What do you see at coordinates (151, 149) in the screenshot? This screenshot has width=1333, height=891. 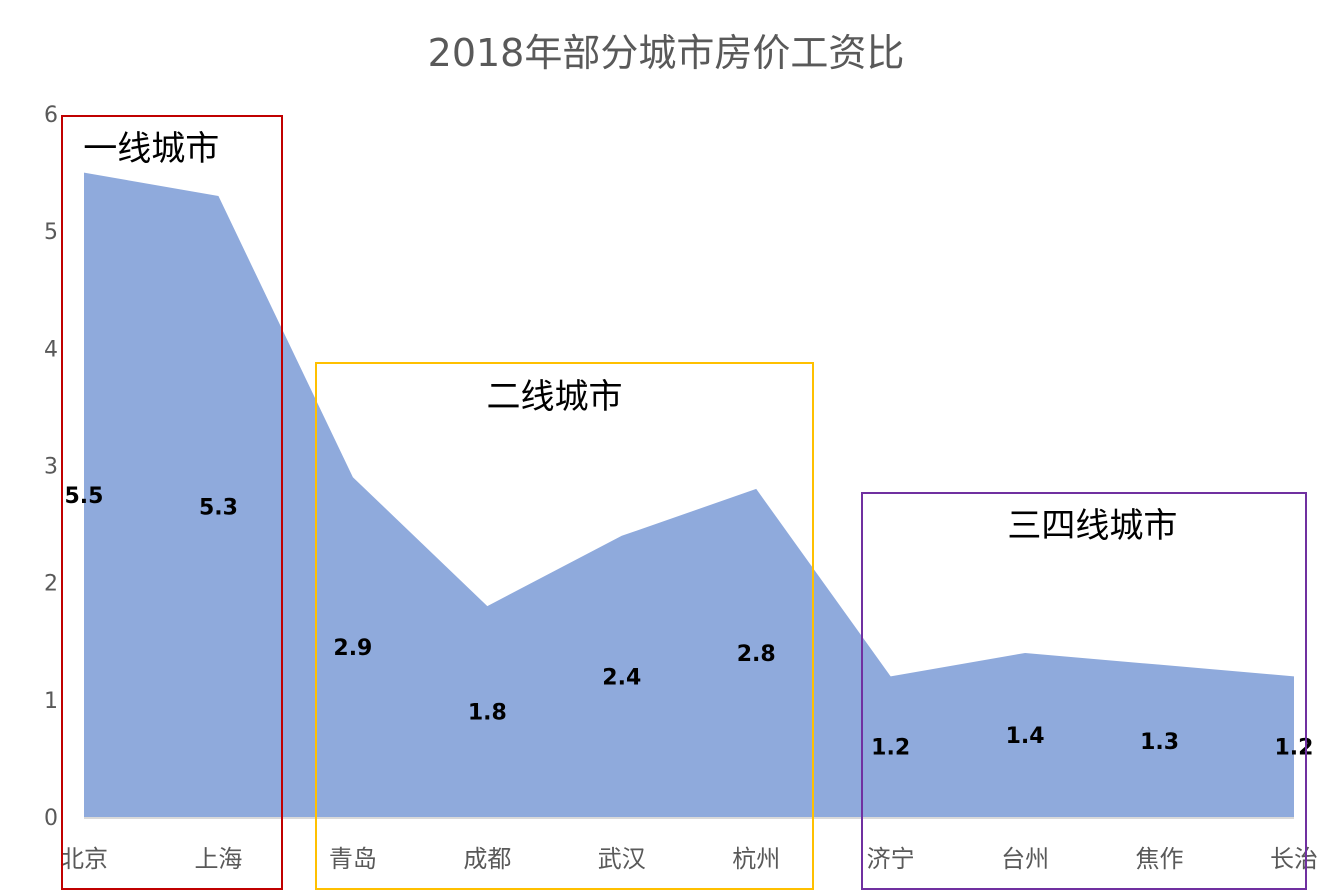 I see `group-label: 一线城市` at bounding box center [151, 149].